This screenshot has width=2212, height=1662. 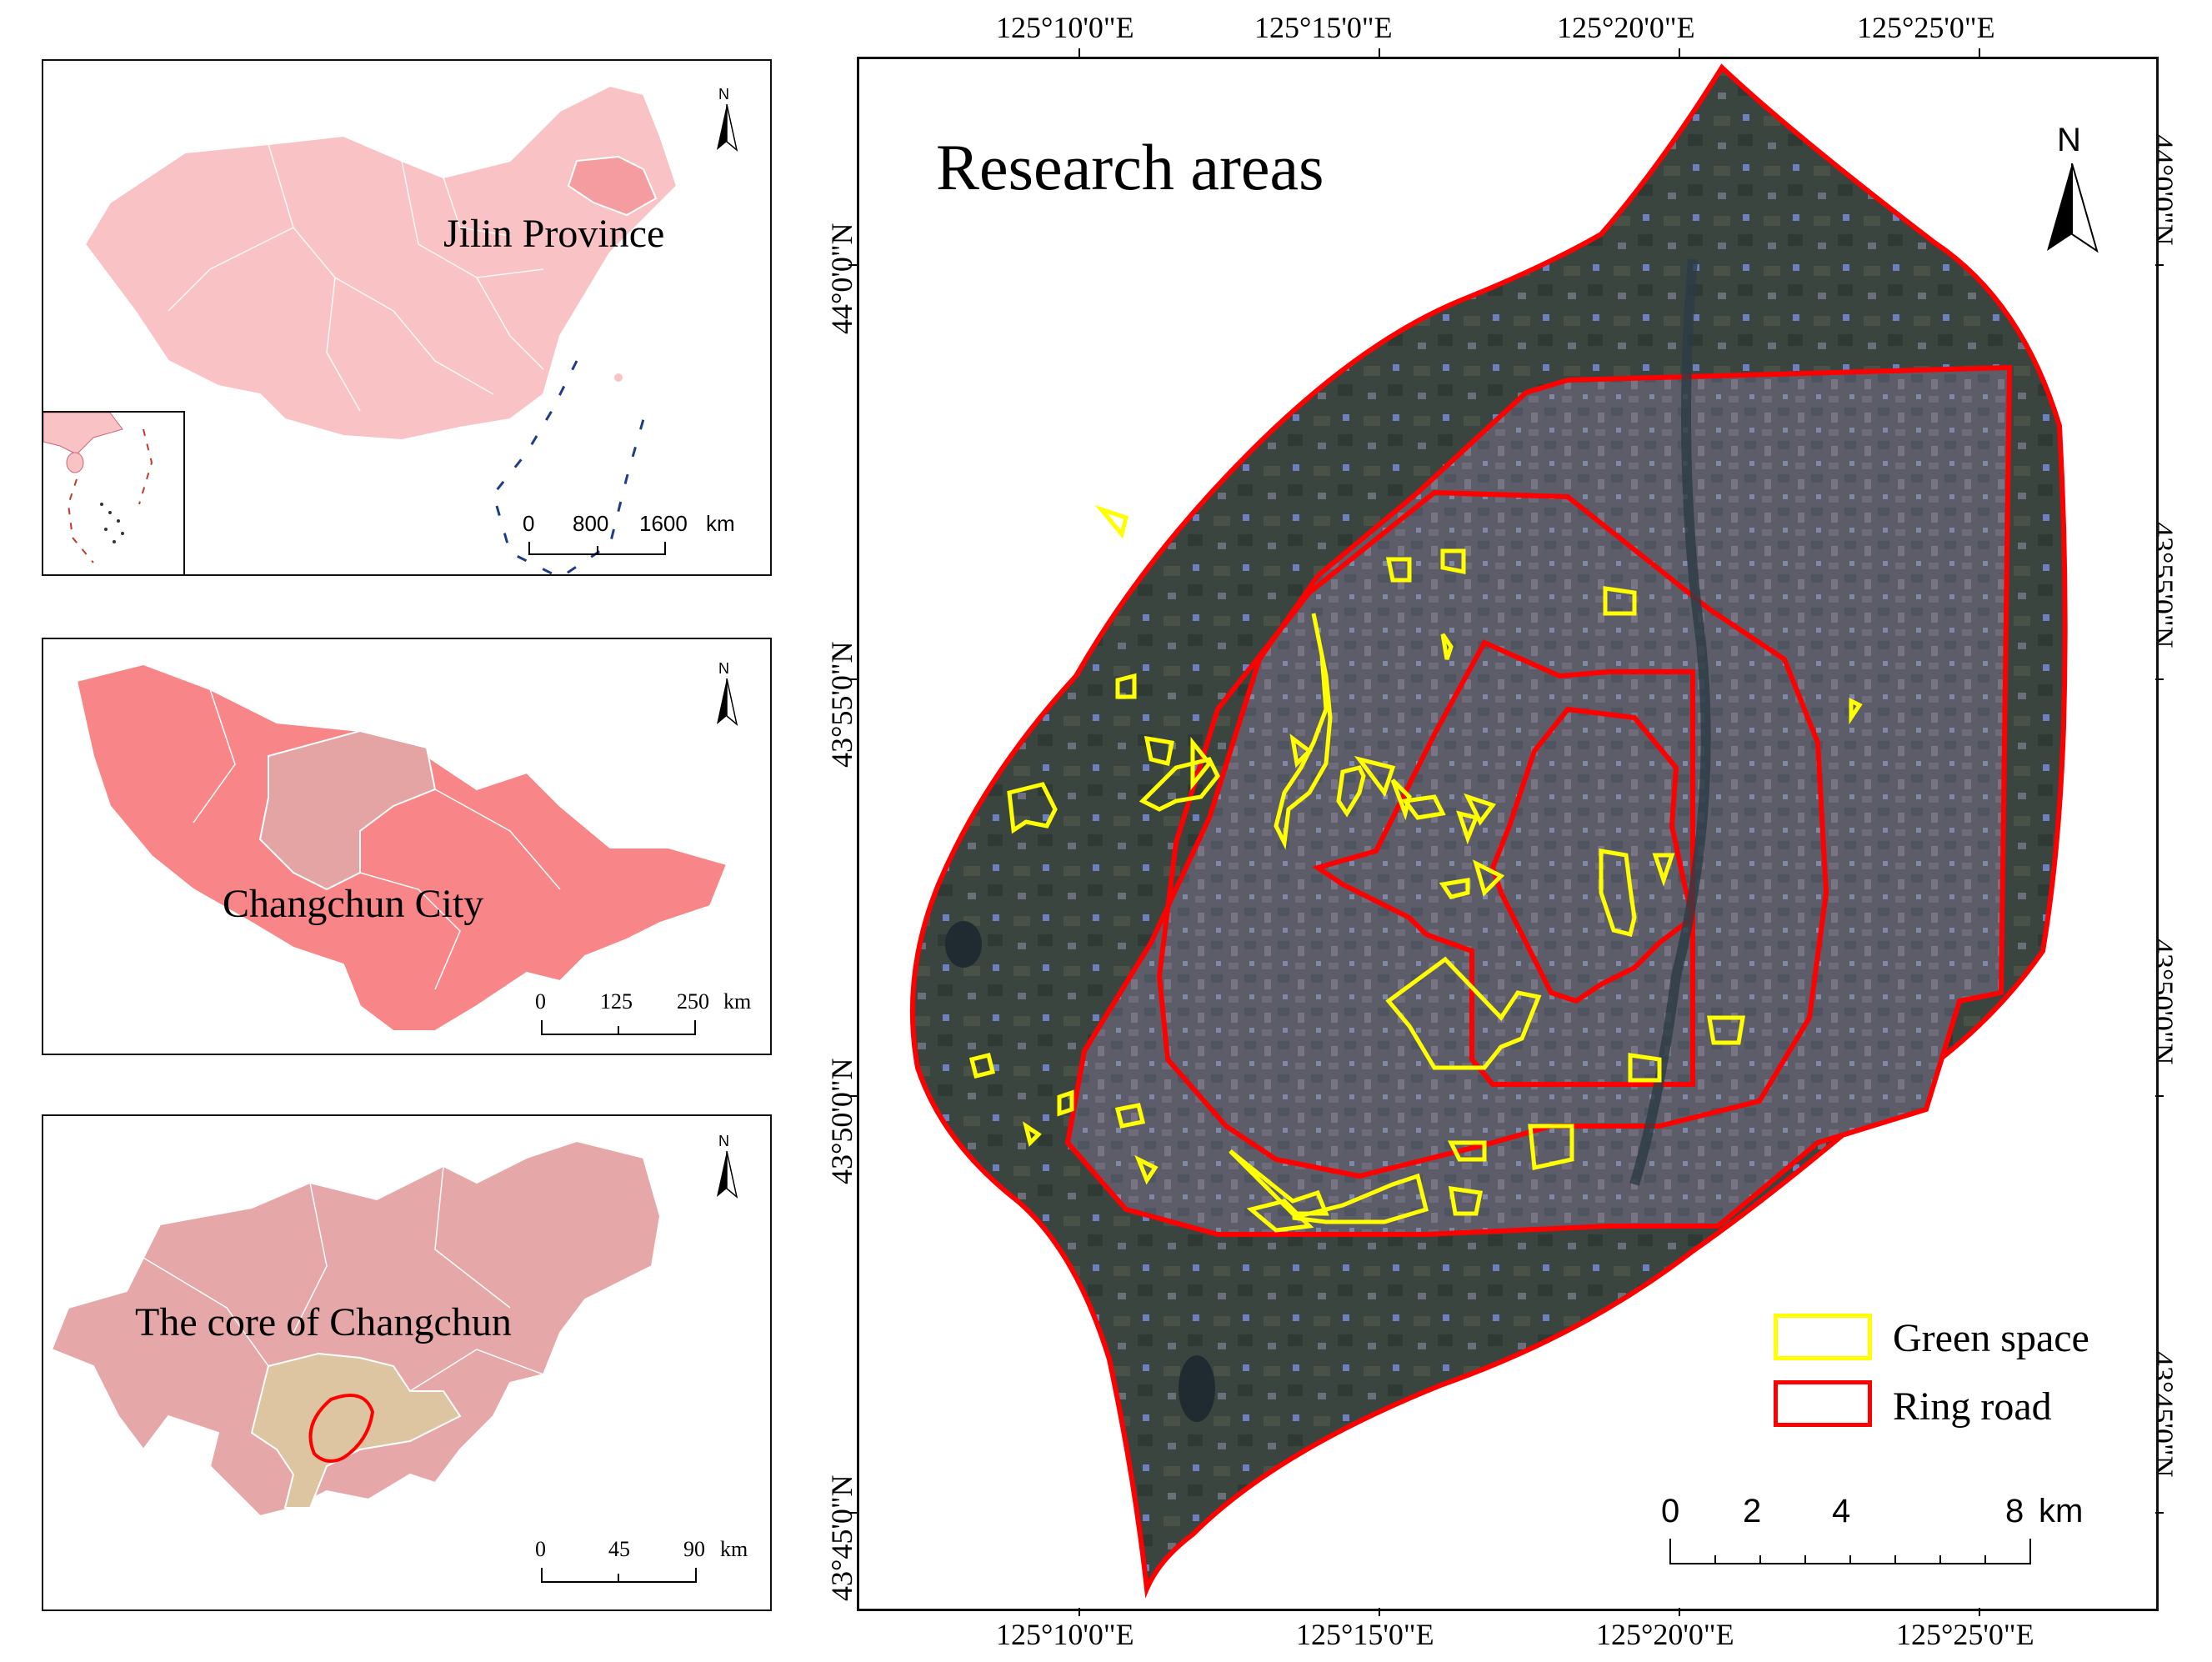 What do you see at coordinates (629, 536) in the screenshot?
I see `scale-bar: 0 800 1600 km` at bounding box center [629, 536].